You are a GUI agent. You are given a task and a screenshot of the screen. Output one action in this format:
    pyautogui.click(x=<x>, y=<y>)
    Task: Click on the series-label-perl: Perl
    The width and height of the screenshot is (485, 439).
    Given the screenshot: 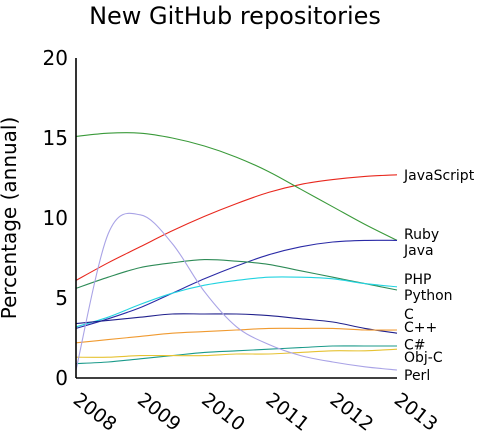 What is the action you would take?
    pyautogui.click(x=417, y=376)
    